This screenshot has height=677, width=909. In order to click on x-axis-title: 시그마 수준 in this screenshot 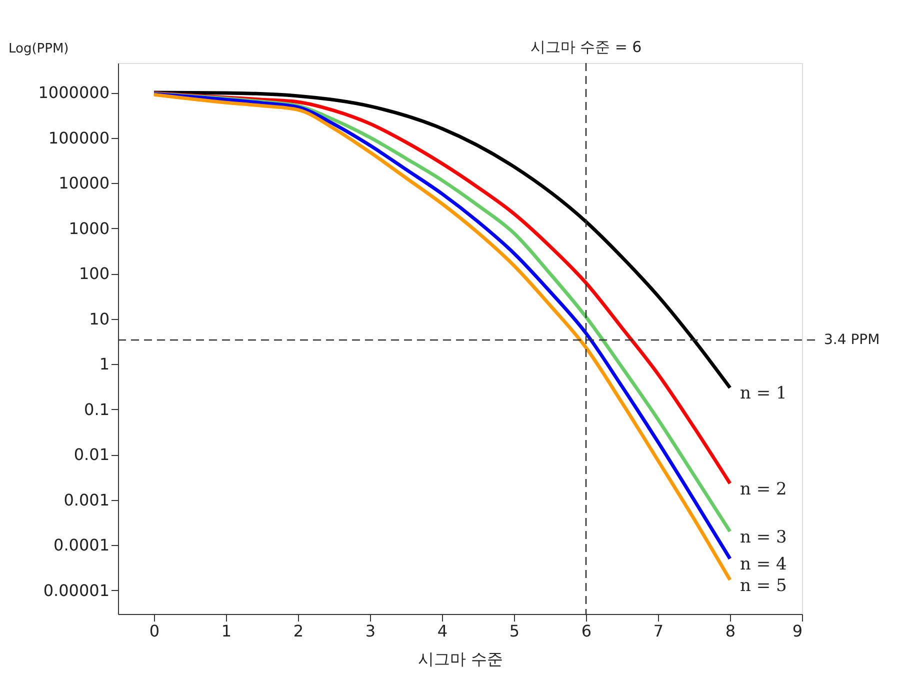, I will do `click(461, 659)`.